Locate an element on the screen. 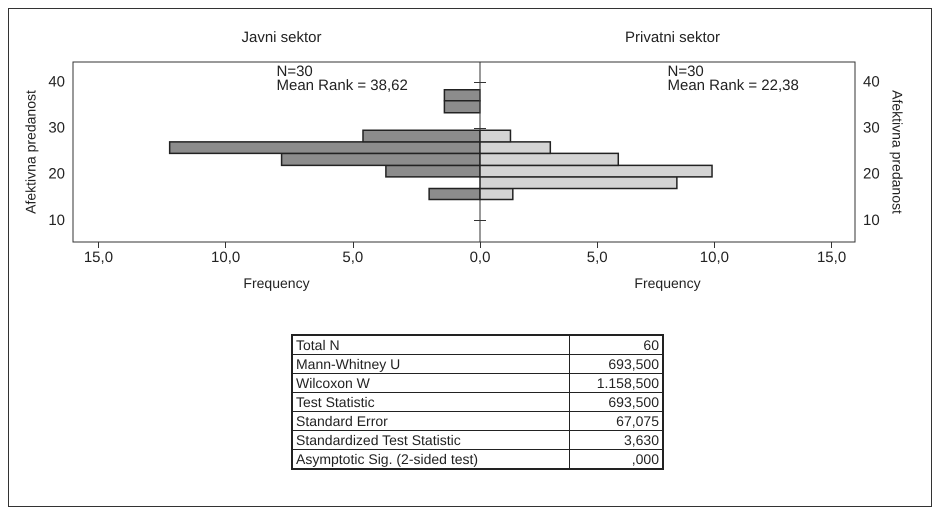 The height and width of the screenshot is (515, 940). text: 1.158,500 is located at coordinates (616, 383).